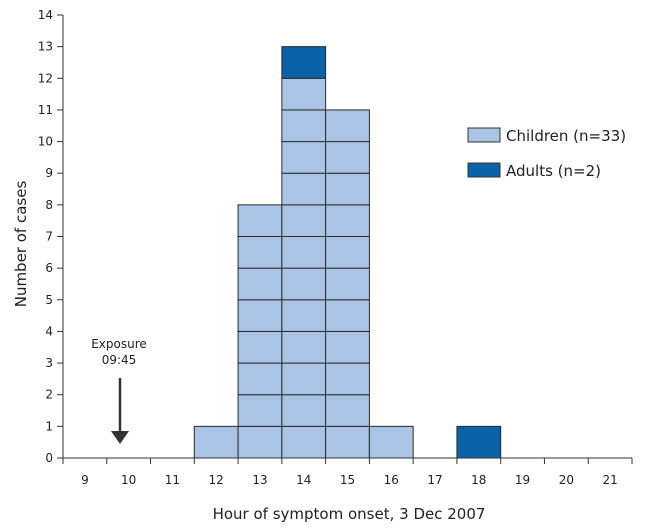  Describe the element at coordinates (303, 480) in the screenshot. I see `x-tick-label: 14` at that location.